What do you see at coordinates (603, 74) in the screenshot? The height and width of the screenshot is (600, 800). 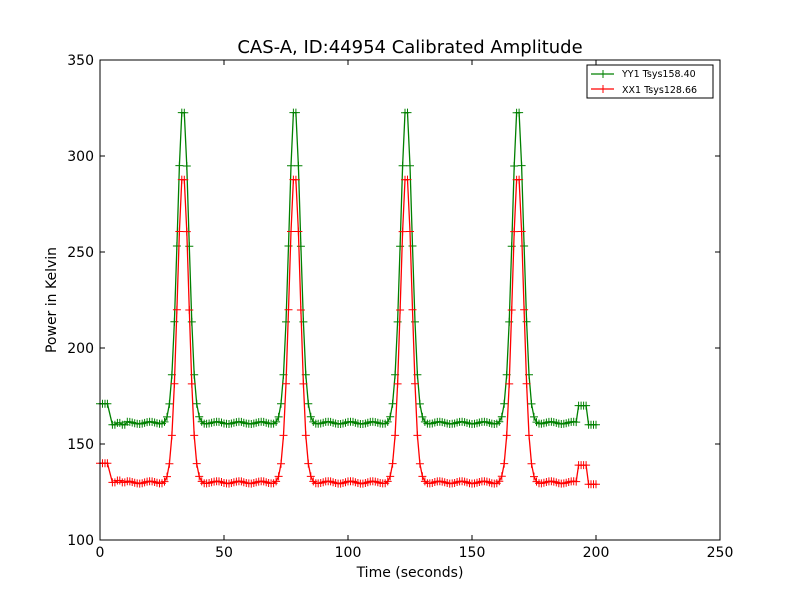 I see `legend-marker-yy1` at bounding box center [603, 74].